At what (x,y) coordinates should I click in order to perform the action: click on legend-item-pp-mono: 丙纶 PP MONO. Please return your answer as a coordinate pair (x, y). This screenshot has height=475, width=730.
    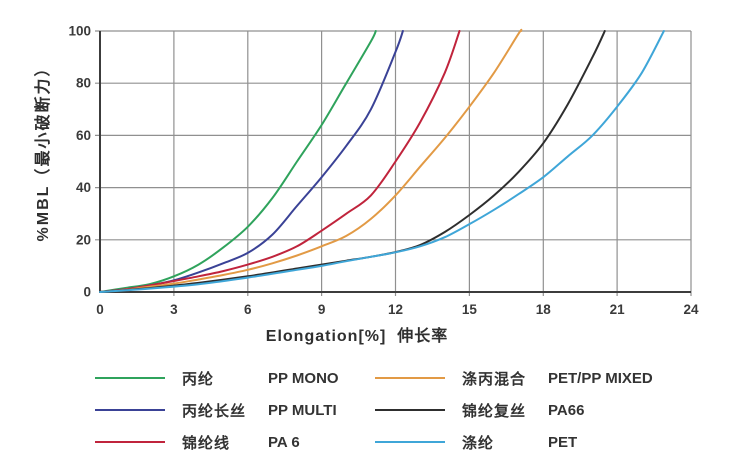
    Looking at the image, I should click on (217, 378).